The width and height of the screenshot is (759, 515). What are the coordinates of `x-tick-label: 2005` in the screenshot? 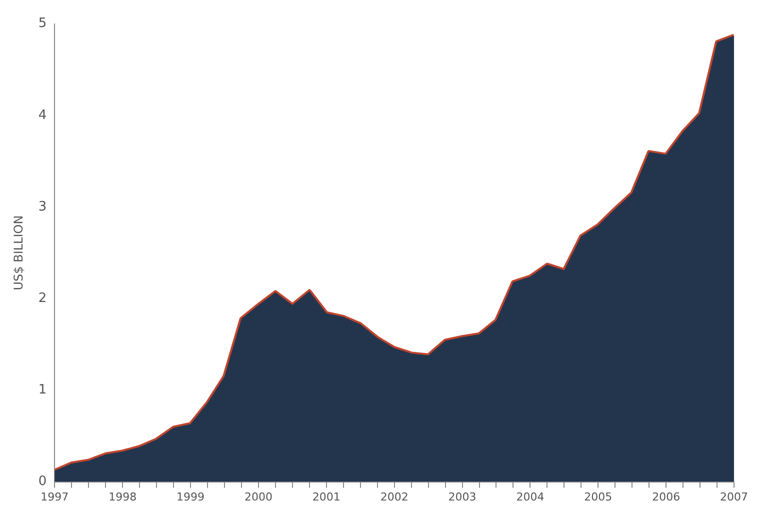 It's located at (598, 497).